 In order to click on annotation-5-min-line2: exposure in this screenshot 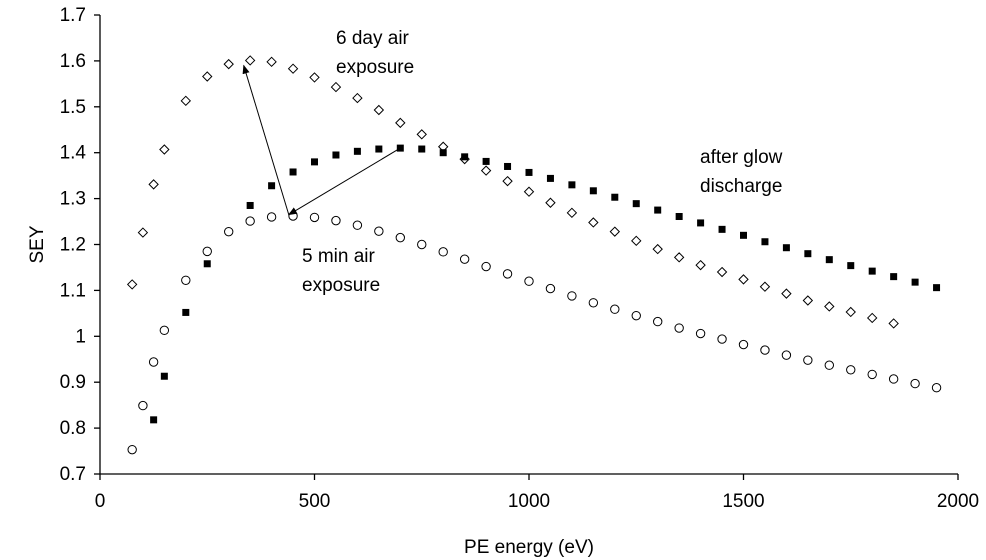, I will do `click(341, 285)`.